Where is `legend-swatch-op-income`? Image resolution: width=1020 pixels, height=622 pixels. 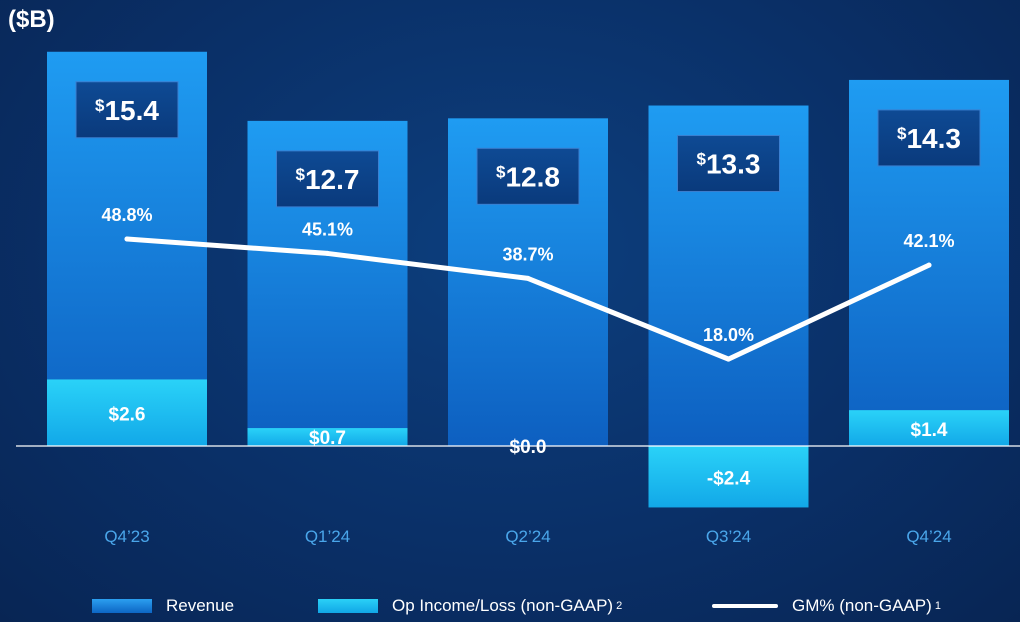 legend-swatch-op-income is located at coordinates (348, 606).